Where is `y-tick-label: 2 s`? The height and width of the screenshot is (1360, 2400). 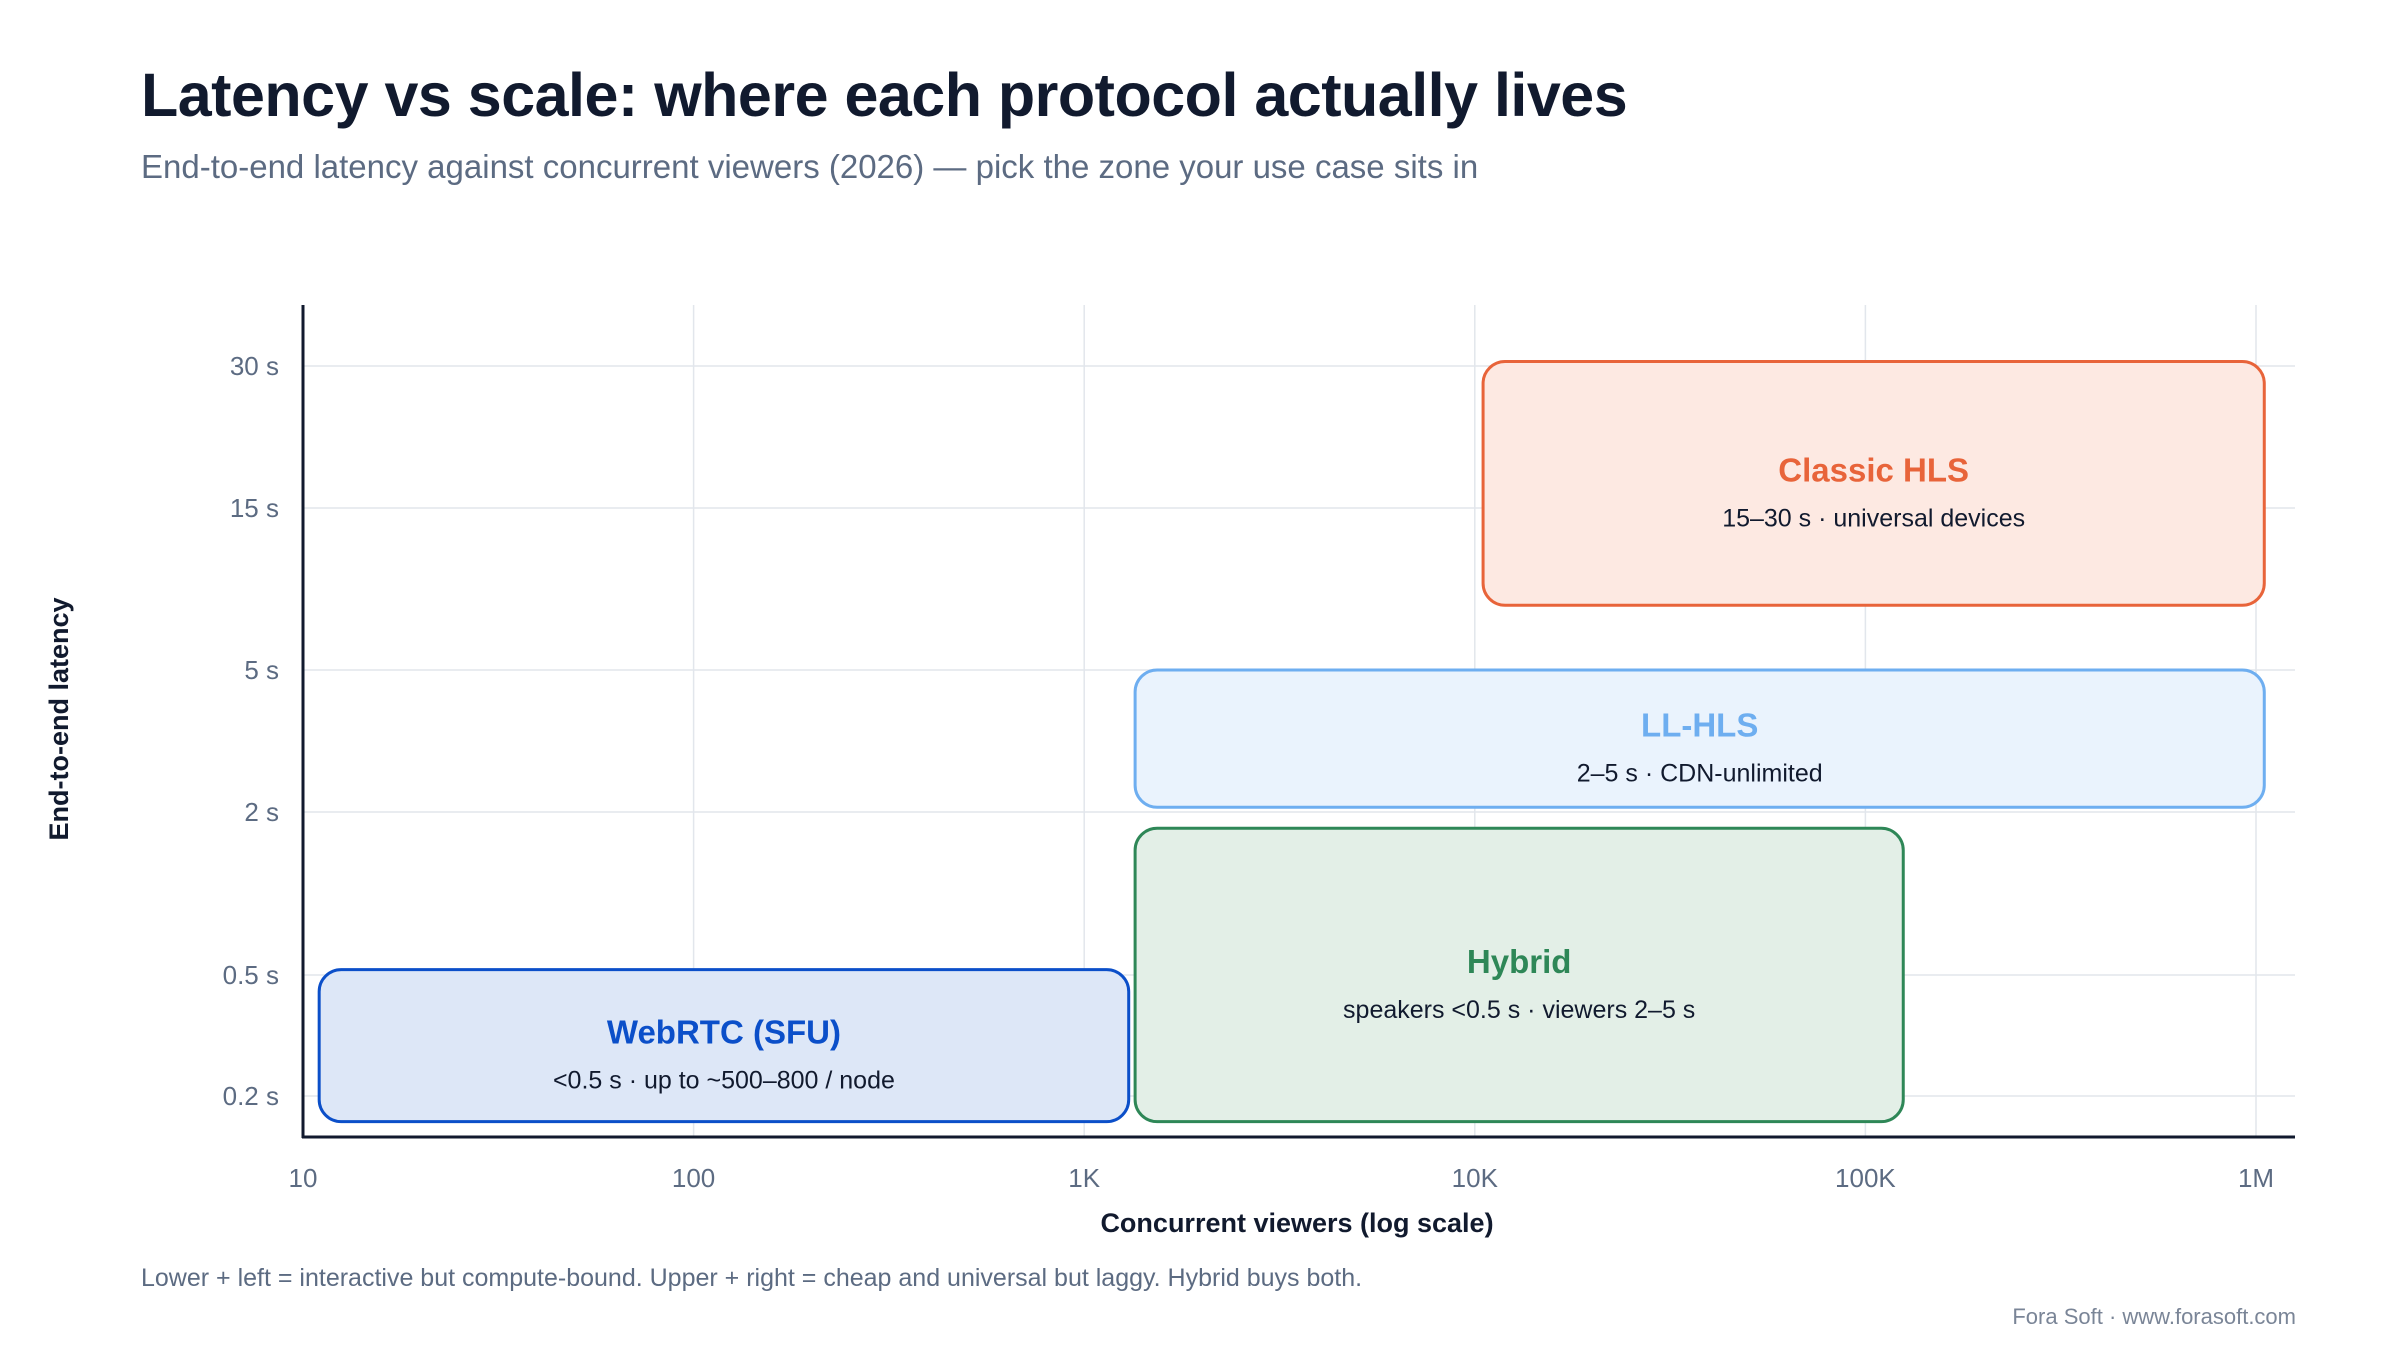
y-tick-label: 2 s is located at coordinates (261, 812).